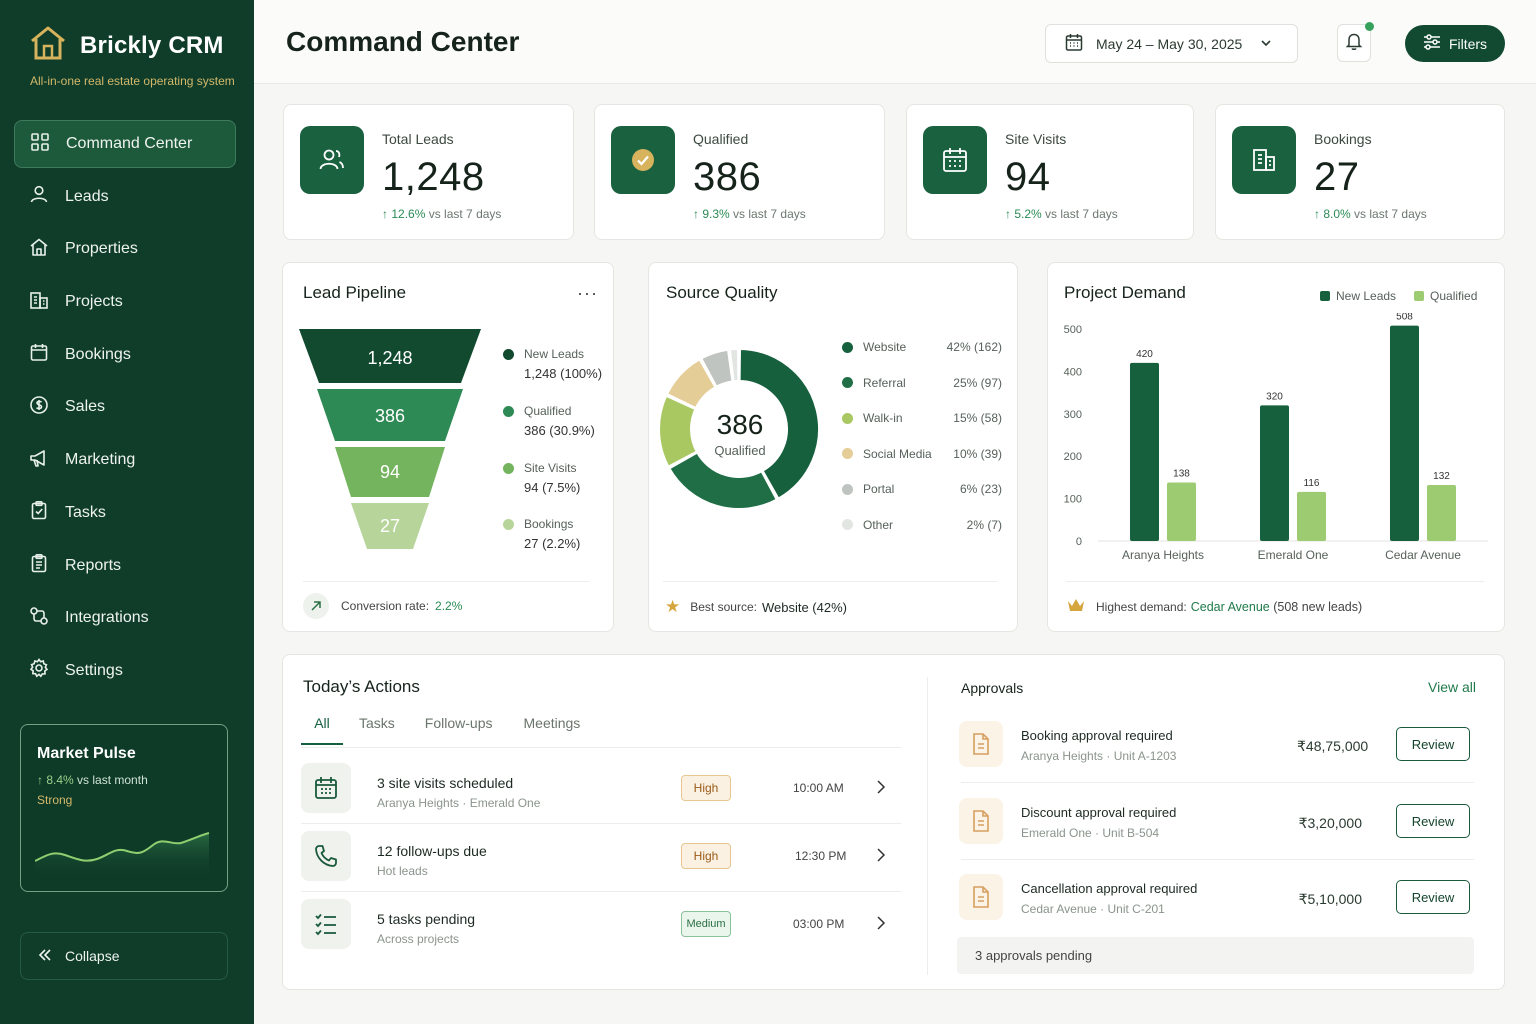 Image resolution: width=1536 pixels, height=1024 pixels. I want to click on stat-card-total-leads: Total Leads 1,248 ↑ 12.6% vs last 7 days, so click(428, 172).